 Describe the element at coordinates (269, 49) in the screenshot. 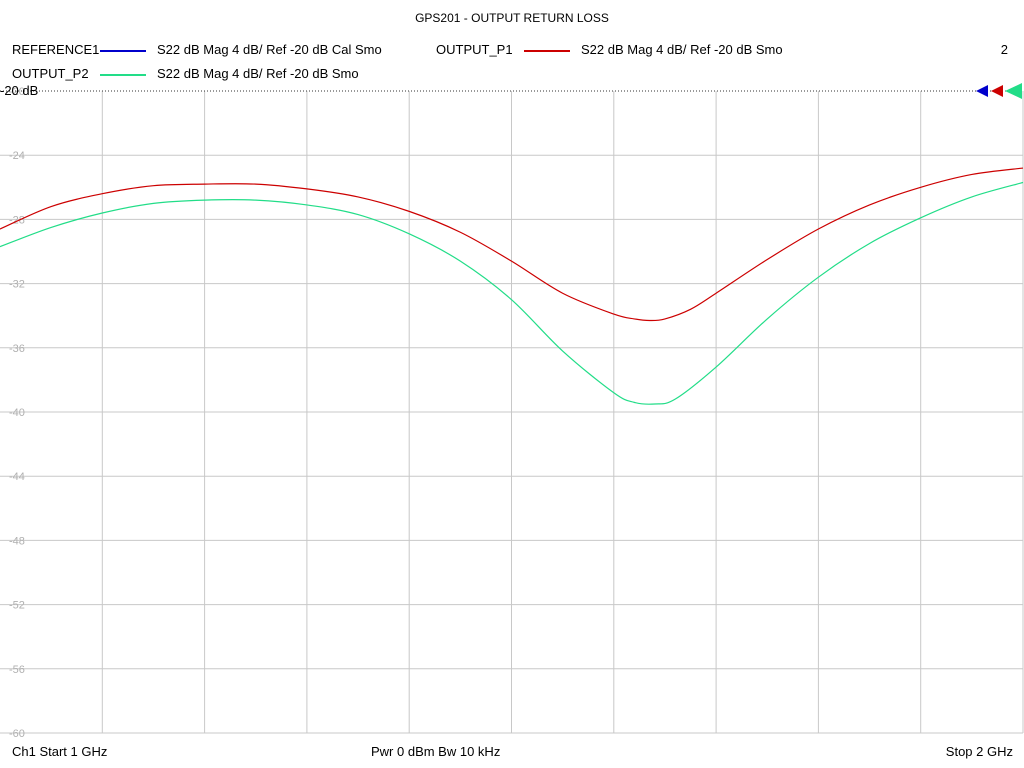

I see `legend-desc: S22 dB Mag 4 dB/ Ref -20 dB Cal Smo` at that location.